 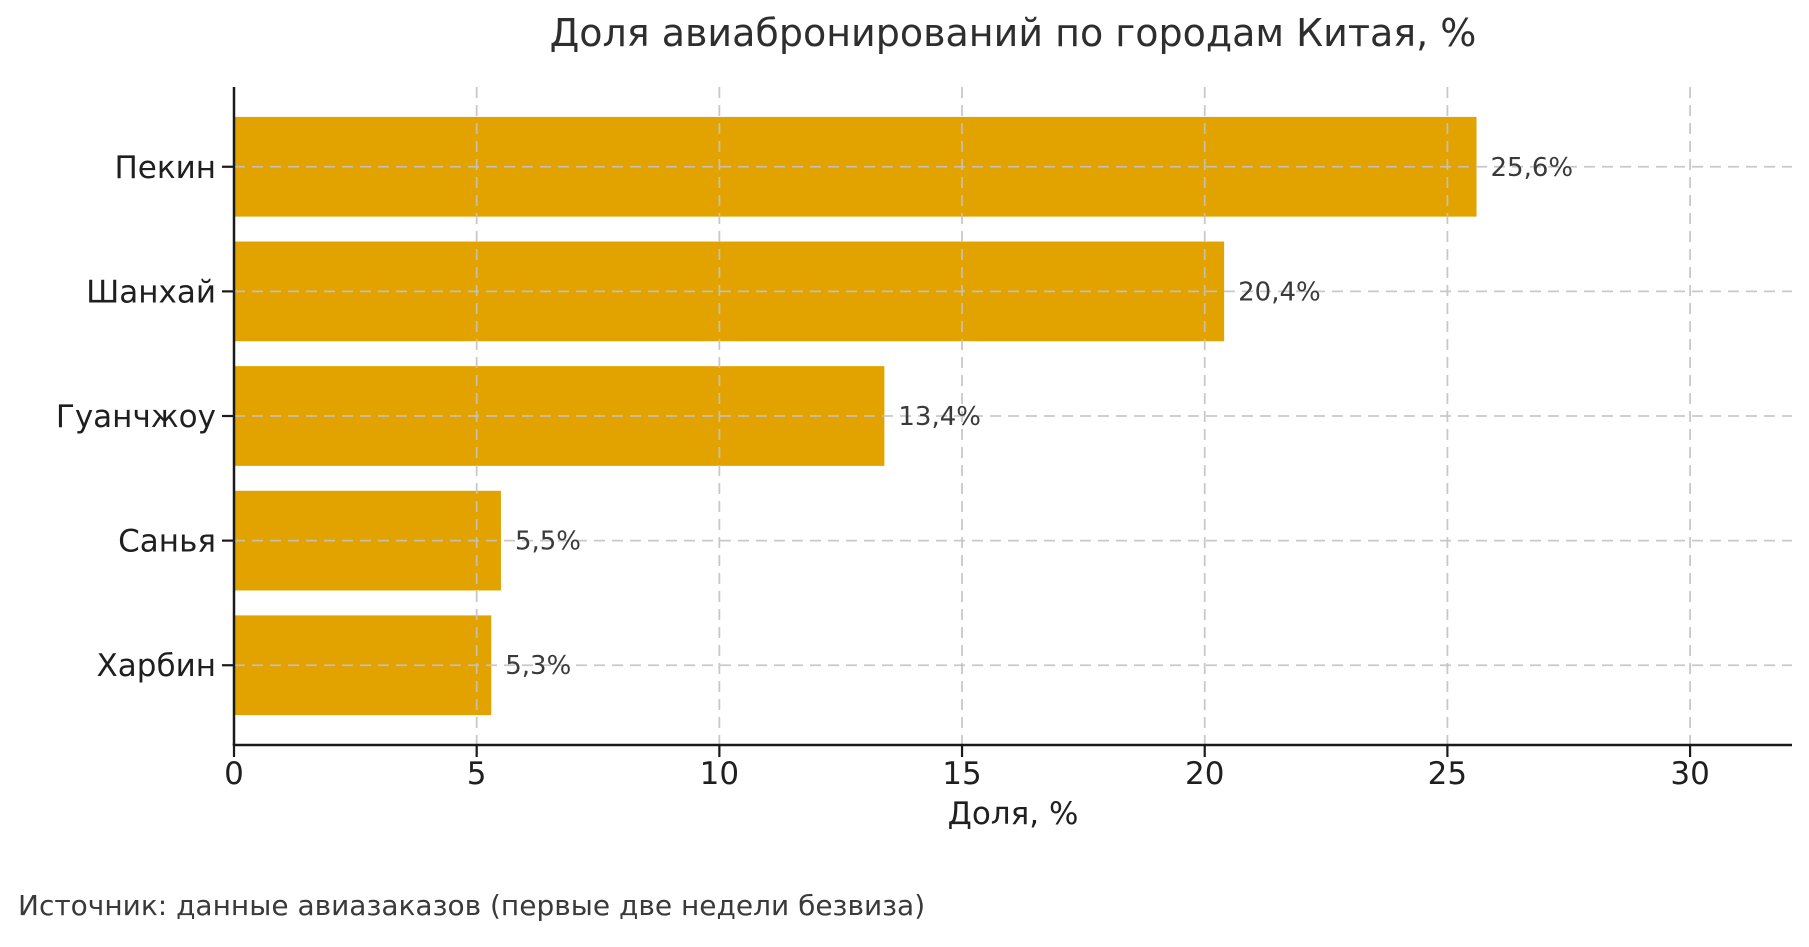 What do you see at coordinates (538, 666) in the screenshot?
I see `value-label-Харбин: 5,3%` at bounding box center [538, 666].